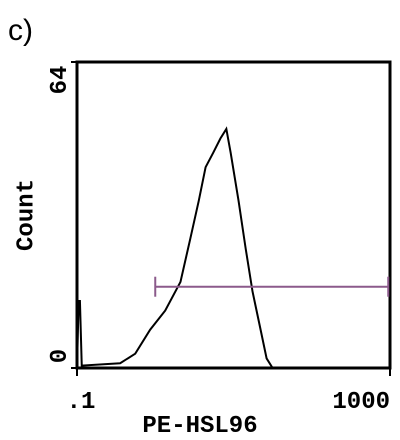 The width and height of the screenshot is (400, 440). Describe the element at coordinates (199, 426) in the screenshot. I see `x-axis-label: PE-HSL96` at that location.